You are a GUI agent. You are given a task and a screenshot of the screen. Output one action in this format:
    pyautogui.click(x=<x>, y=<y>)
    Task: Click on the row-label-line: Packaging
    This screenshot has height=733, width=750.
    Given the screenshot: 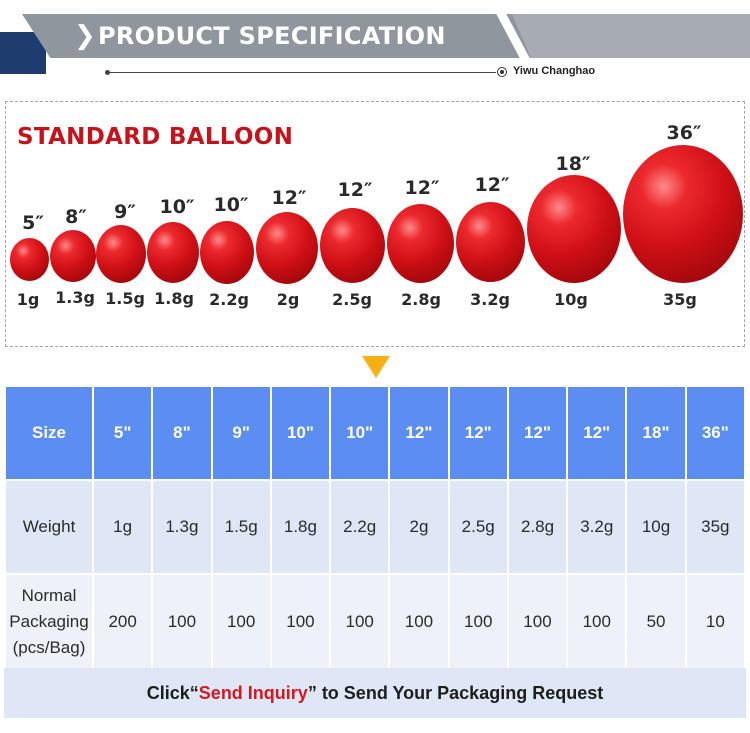 What is the action you would take?
    pyautogui.click(x=49, y=621)
    